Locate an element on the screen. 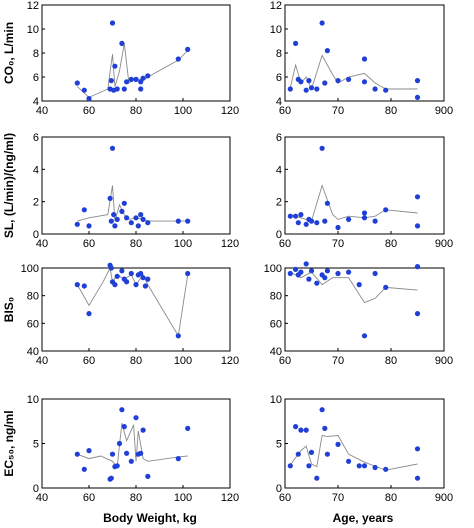  x-tick-label: 120 is located at coordinates (230, 111).